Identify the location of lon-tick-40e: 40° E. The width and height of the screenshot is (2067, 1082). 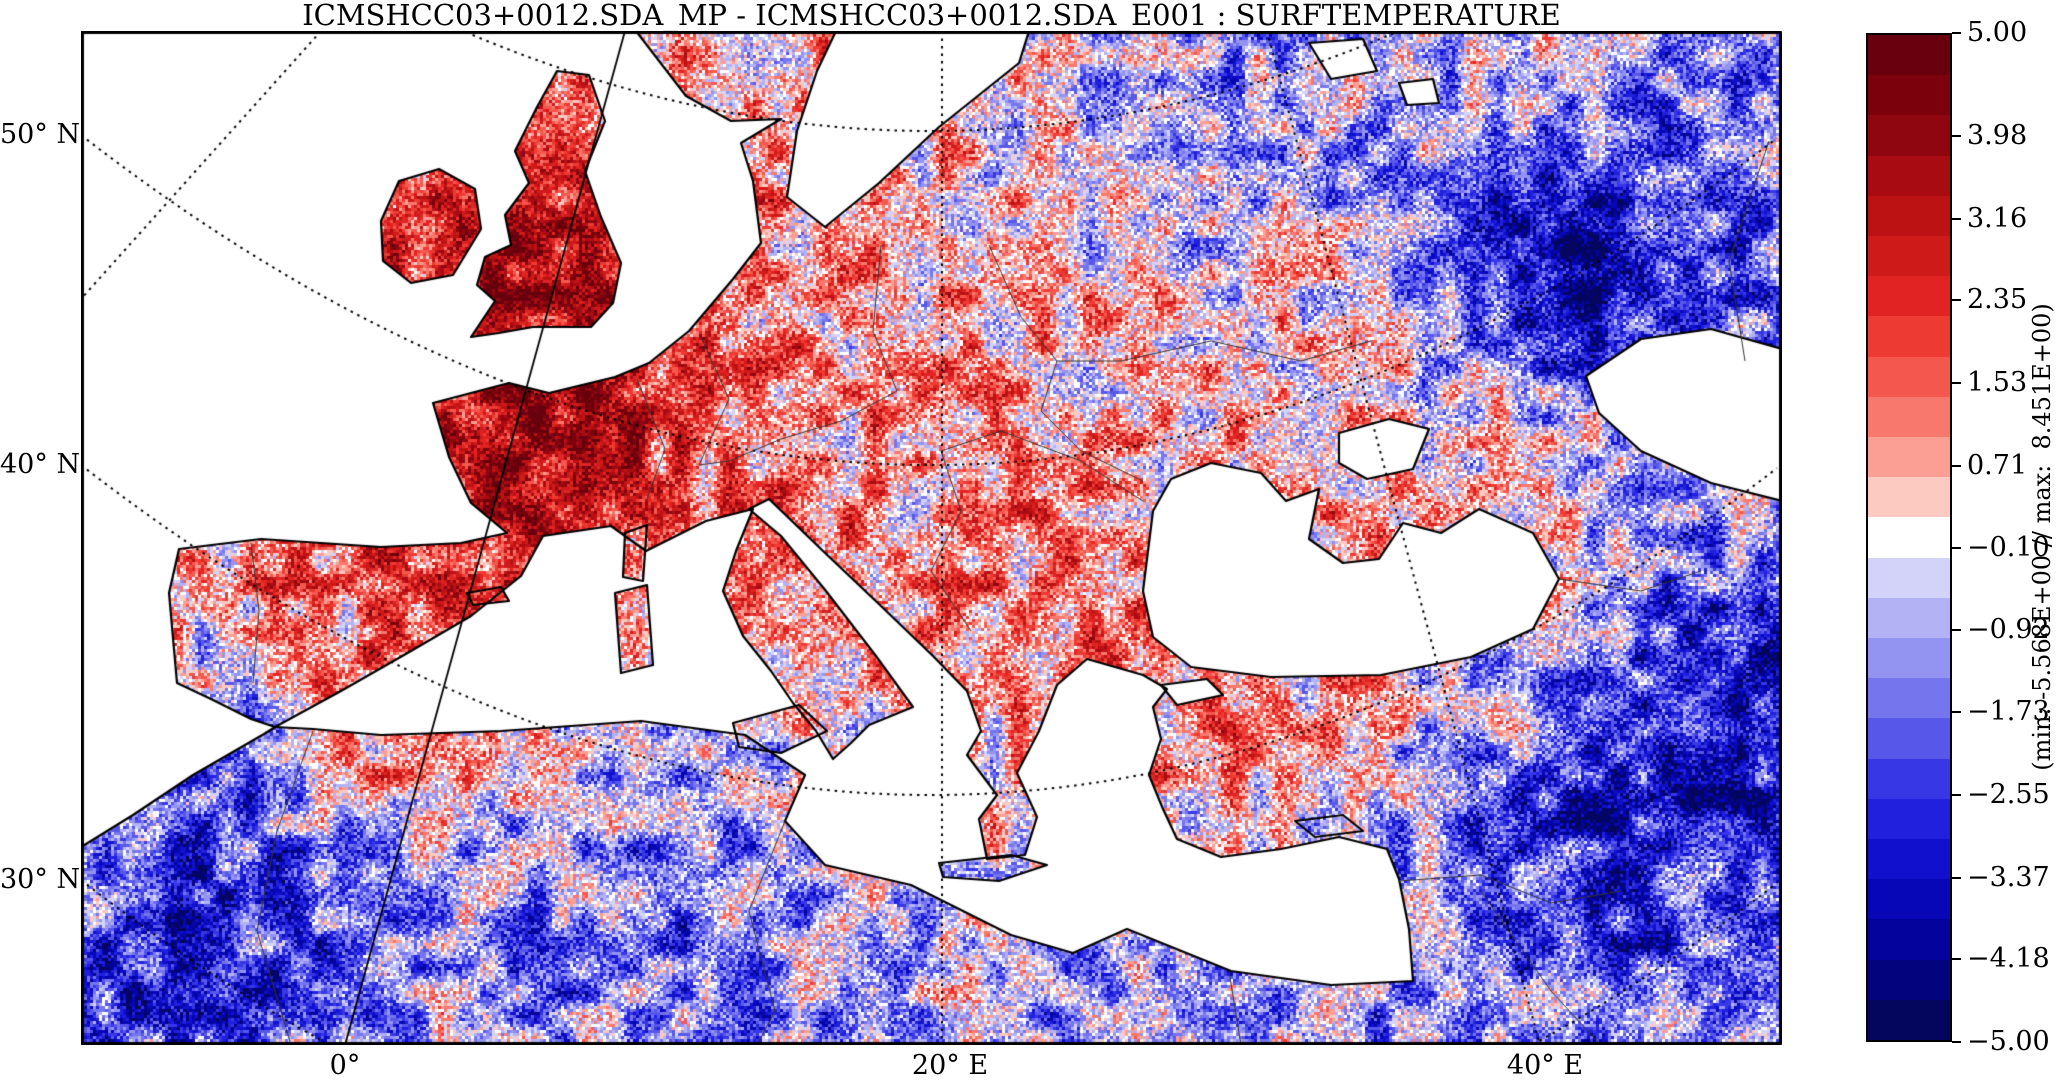
(1545, 1065).